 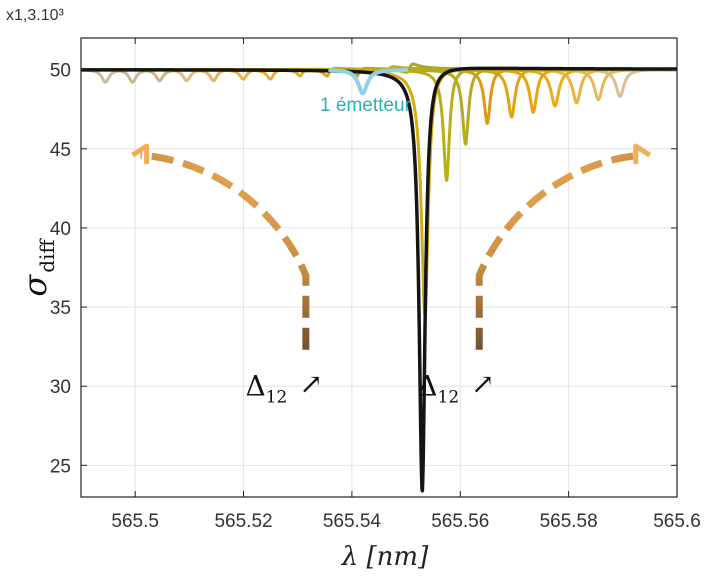 What do you see at coordinates (677, 521) in the screenshot?
I see `x-tick-label: 565.6` at bounding box center [677, 521].